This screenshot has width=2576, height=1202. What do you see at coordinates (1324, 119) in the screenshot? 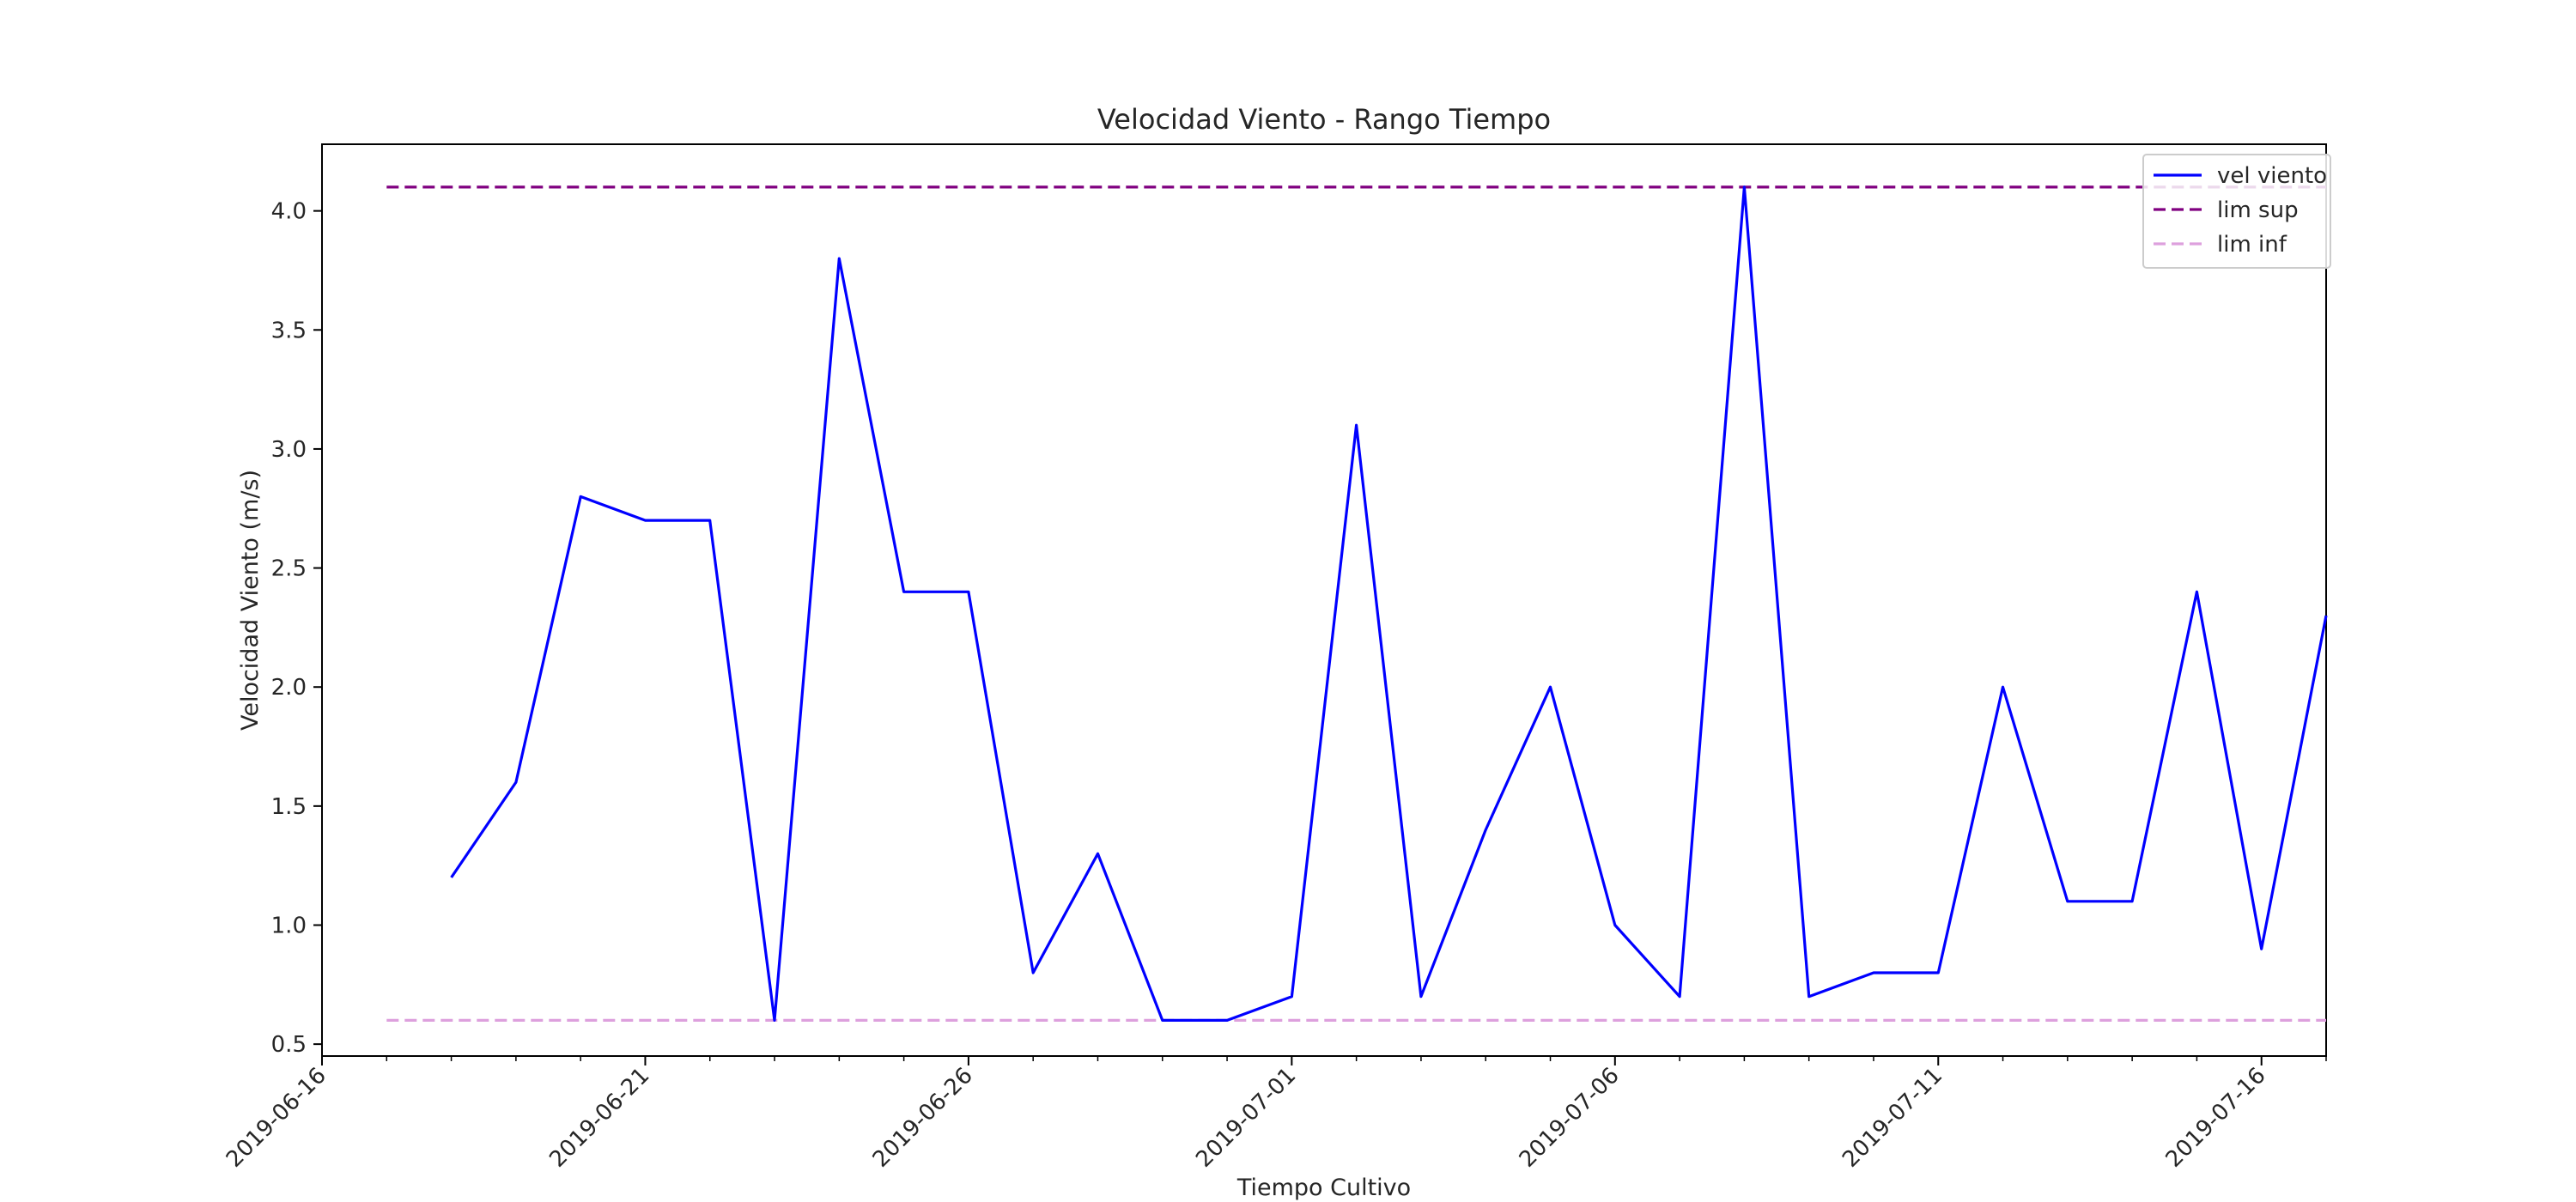
I see `chart-title: Velocidad Viento - Rango Tiempo` at bounding box center [1324, 119].